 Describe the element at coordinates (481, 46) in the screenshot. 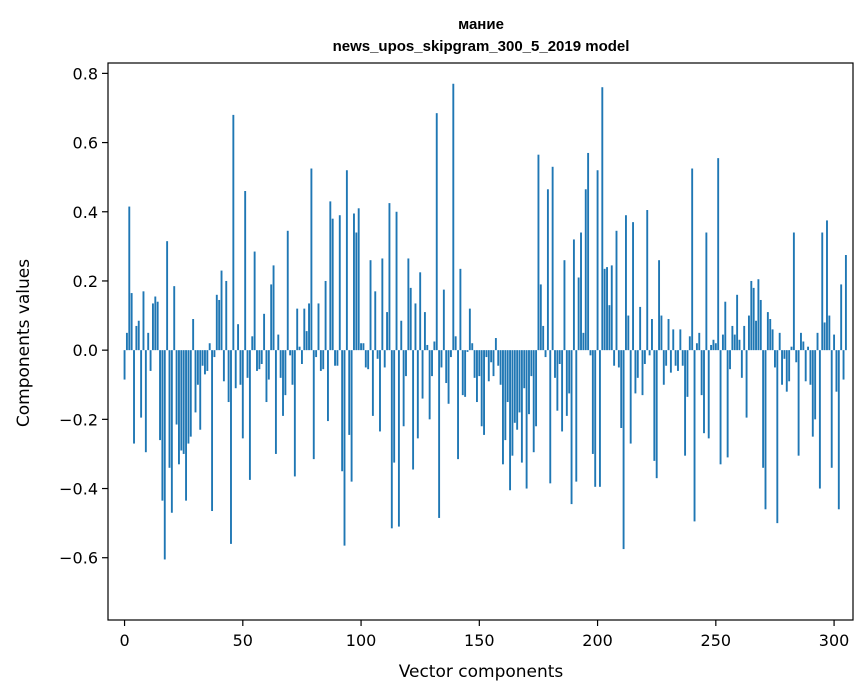

I see `chart-title-line2: news_upos_skipgram_300_5_2019 model` at that location.